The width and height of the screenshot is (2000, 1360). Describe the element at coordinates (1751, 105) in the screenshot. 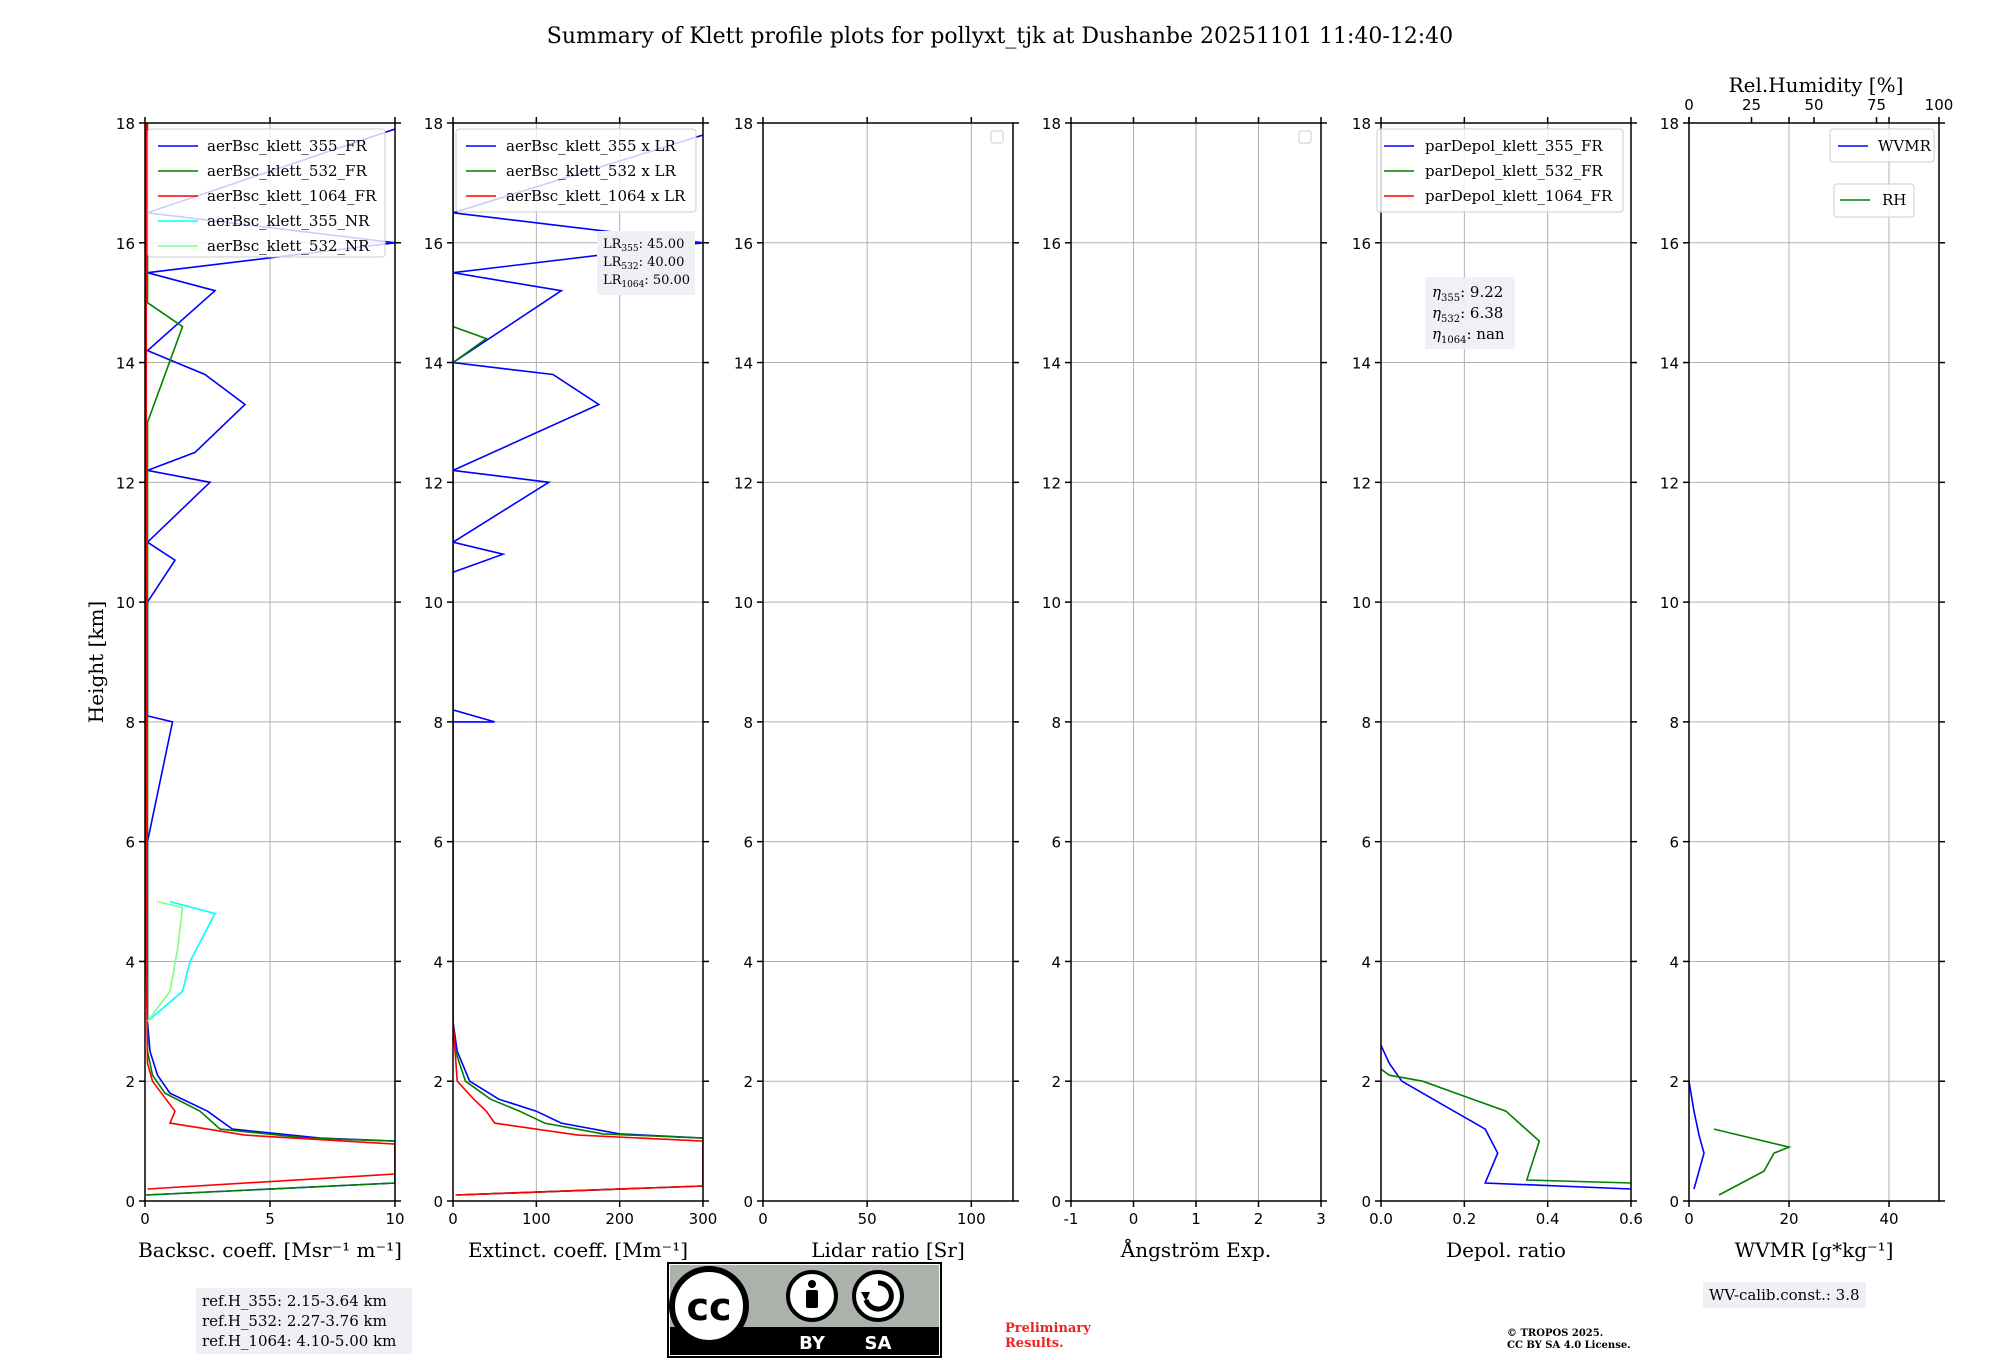

I see `rh-tick-label: 25` at that location.